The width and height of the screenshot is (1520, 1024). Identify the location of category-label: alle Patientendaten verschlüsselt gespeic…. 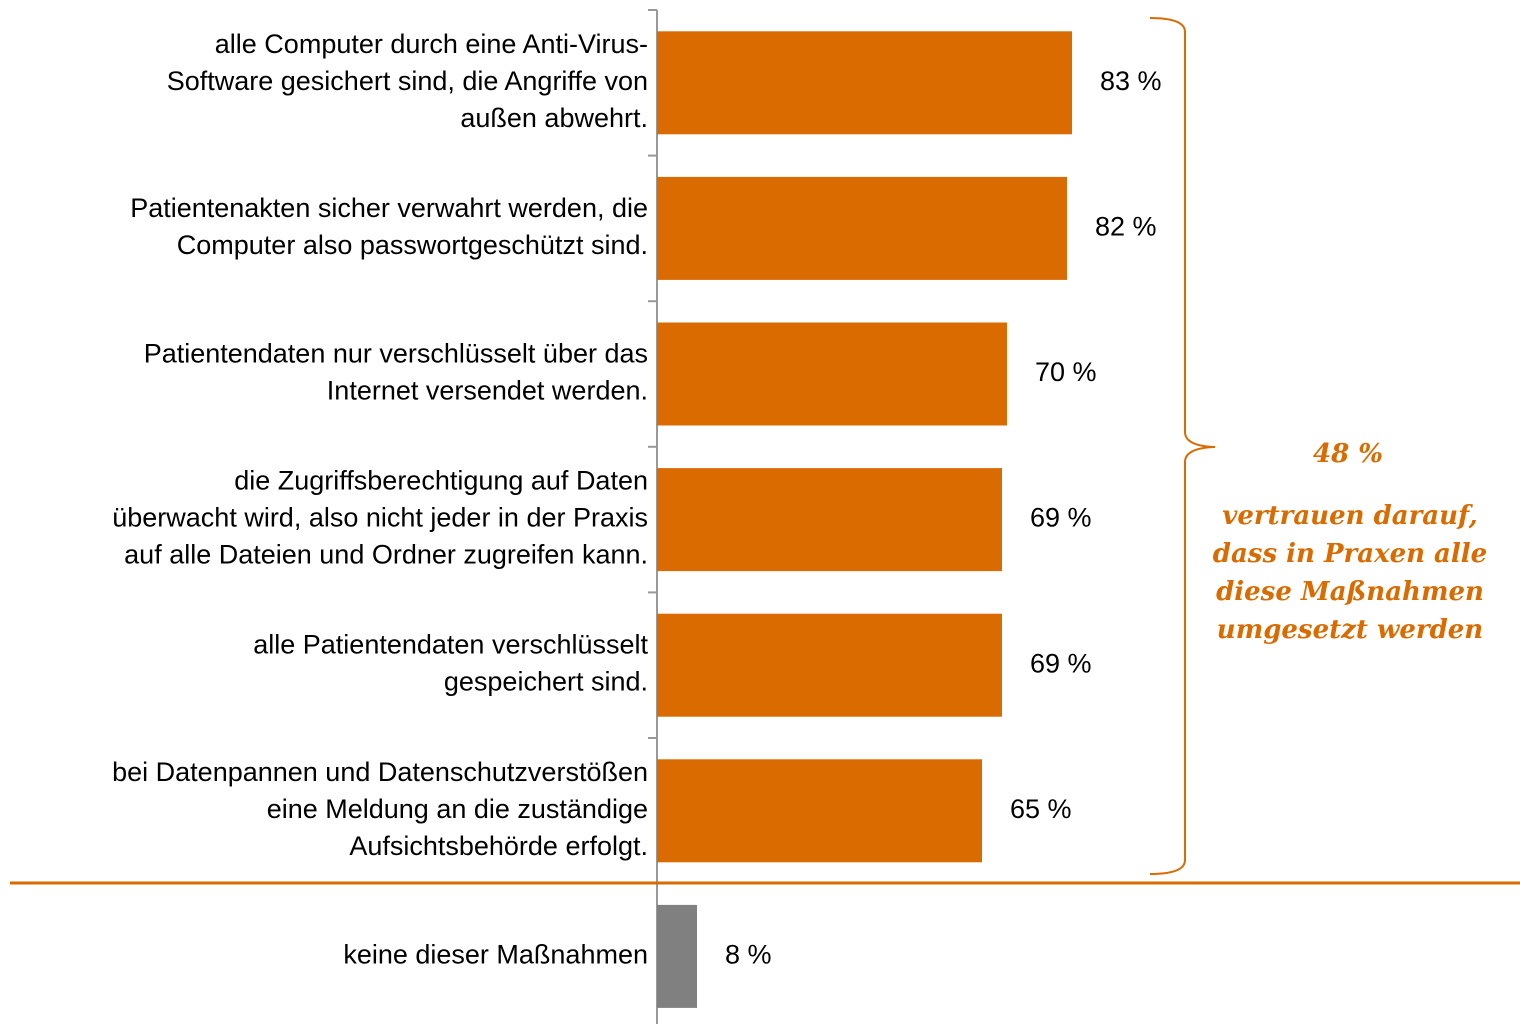
(450, 663).